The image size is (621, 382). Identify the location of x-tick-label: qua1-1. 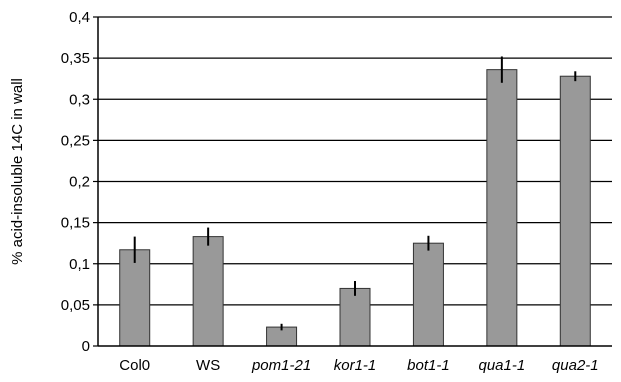
(501, 365).